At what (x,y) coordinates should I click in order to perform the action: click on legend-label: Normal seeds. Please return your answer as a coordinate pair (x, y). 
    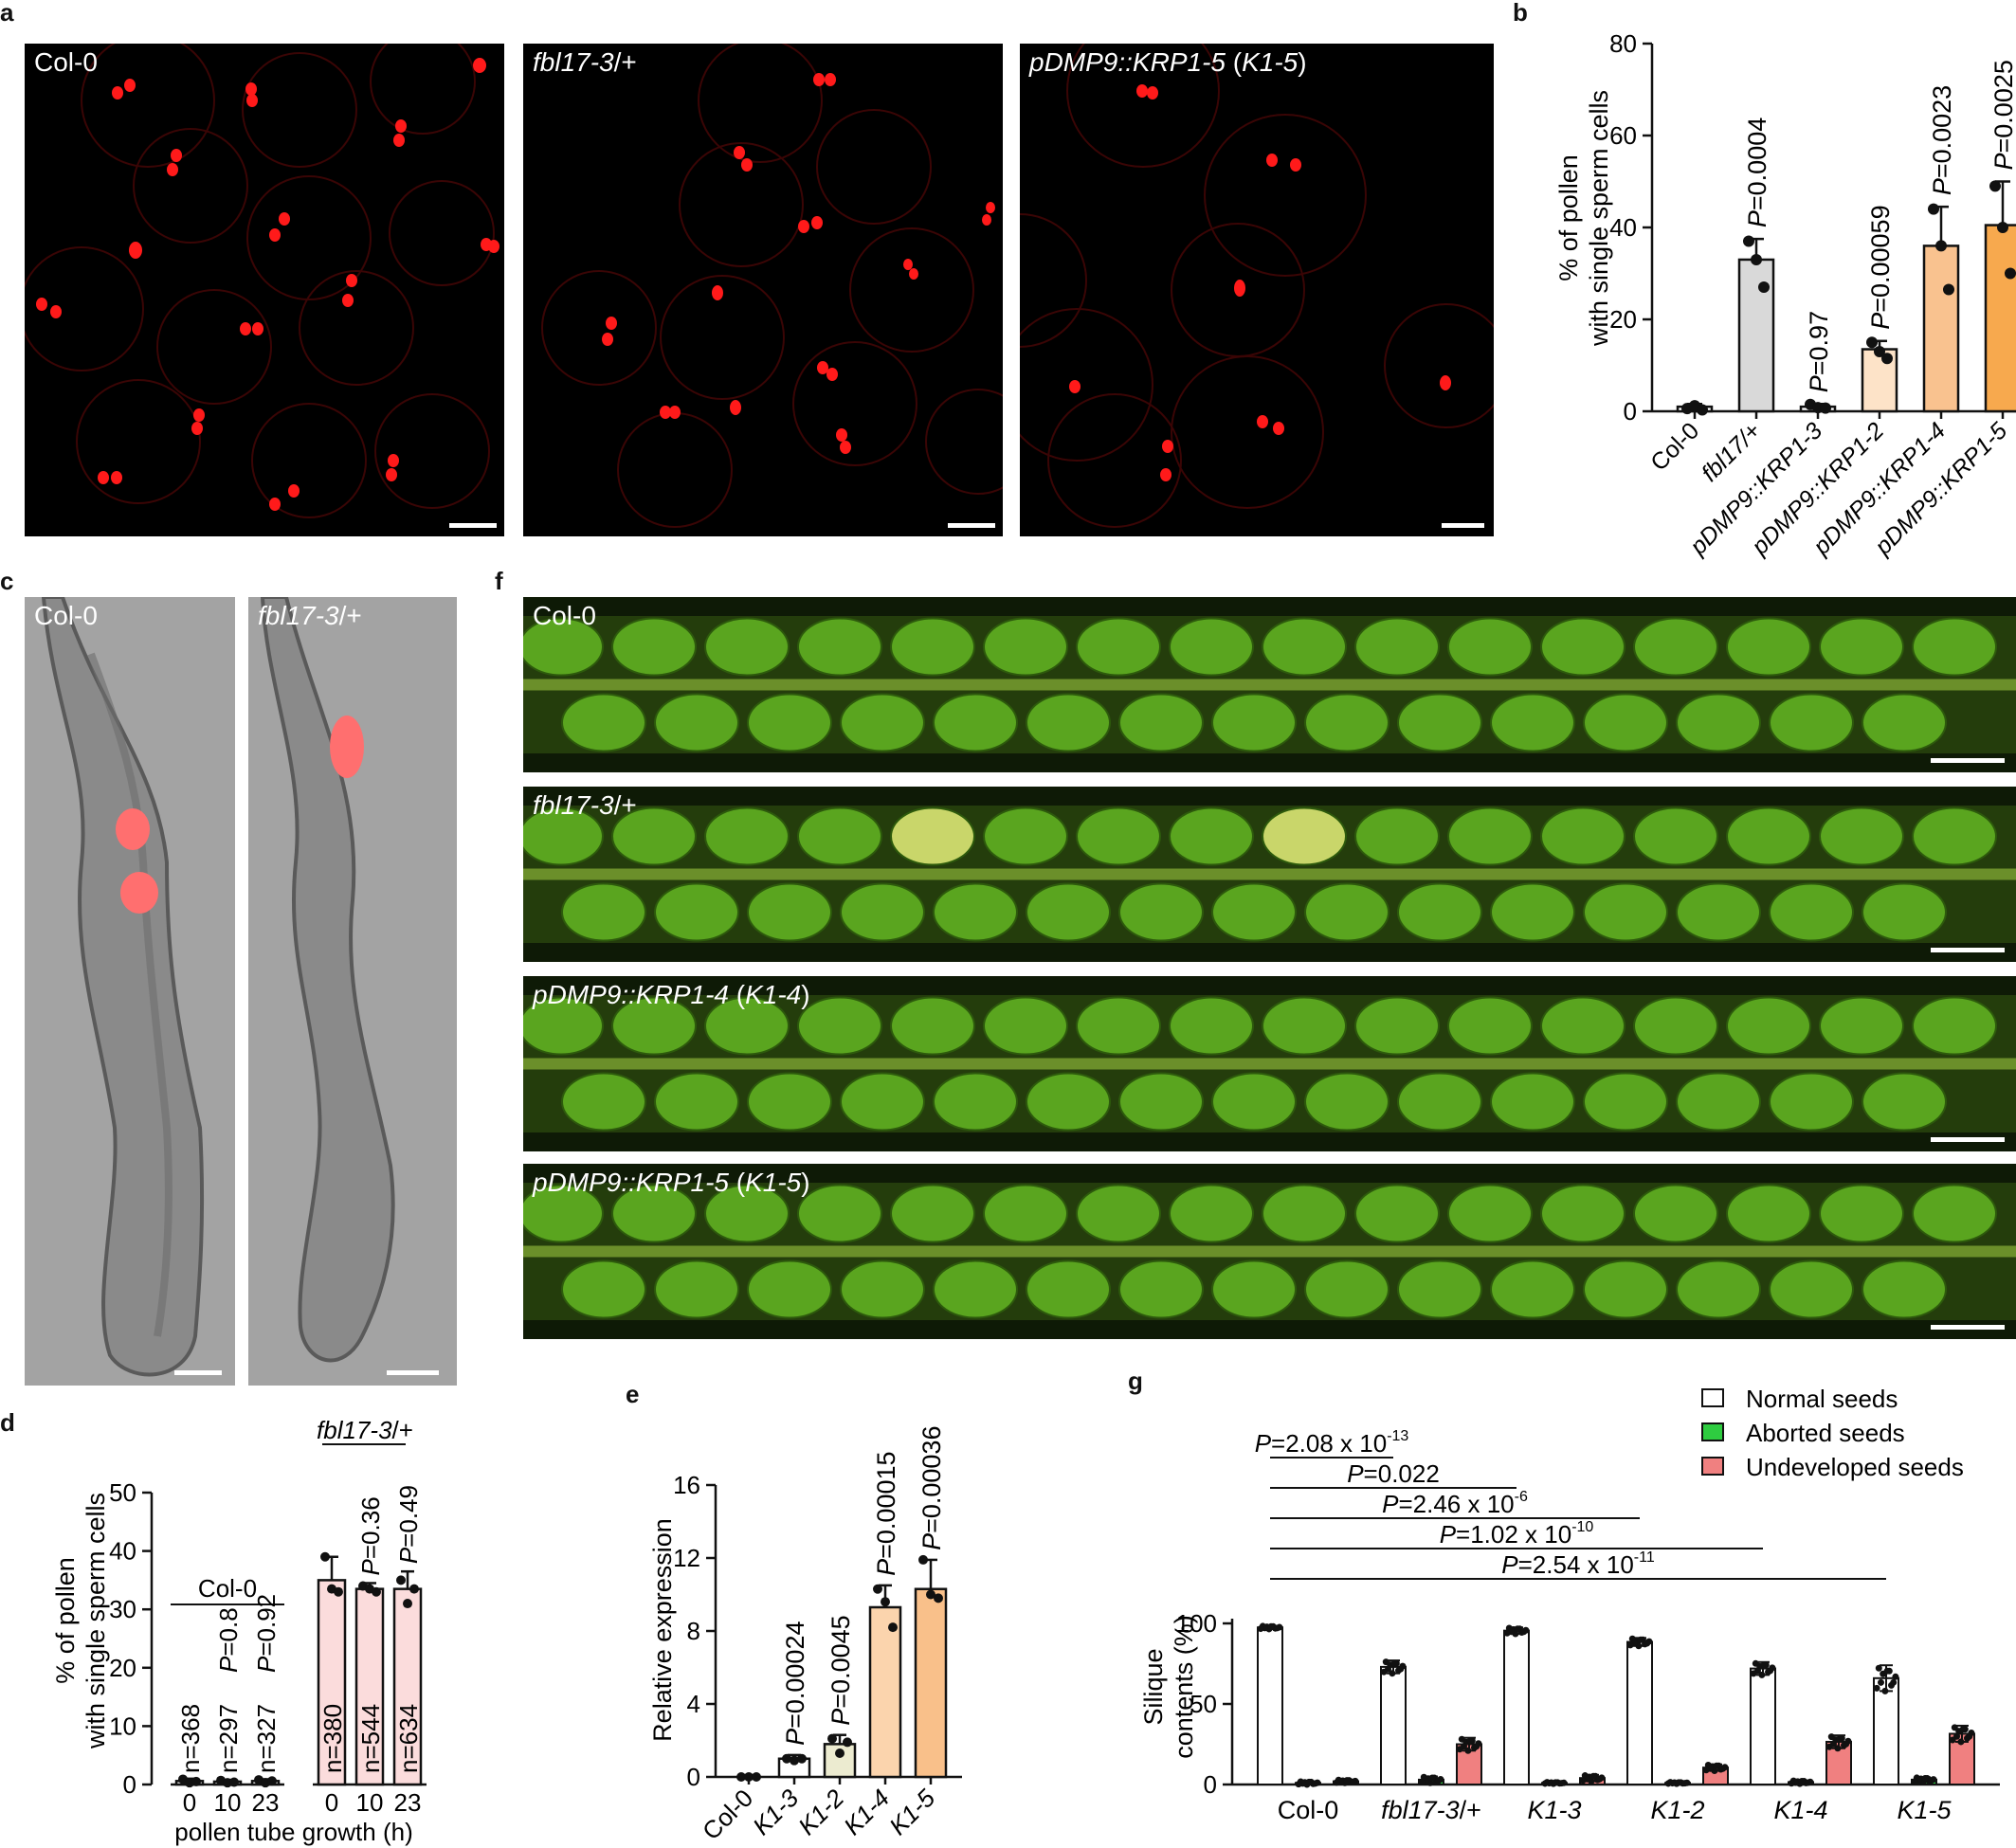
    Looking at the image, I should click on (1822, 1399).